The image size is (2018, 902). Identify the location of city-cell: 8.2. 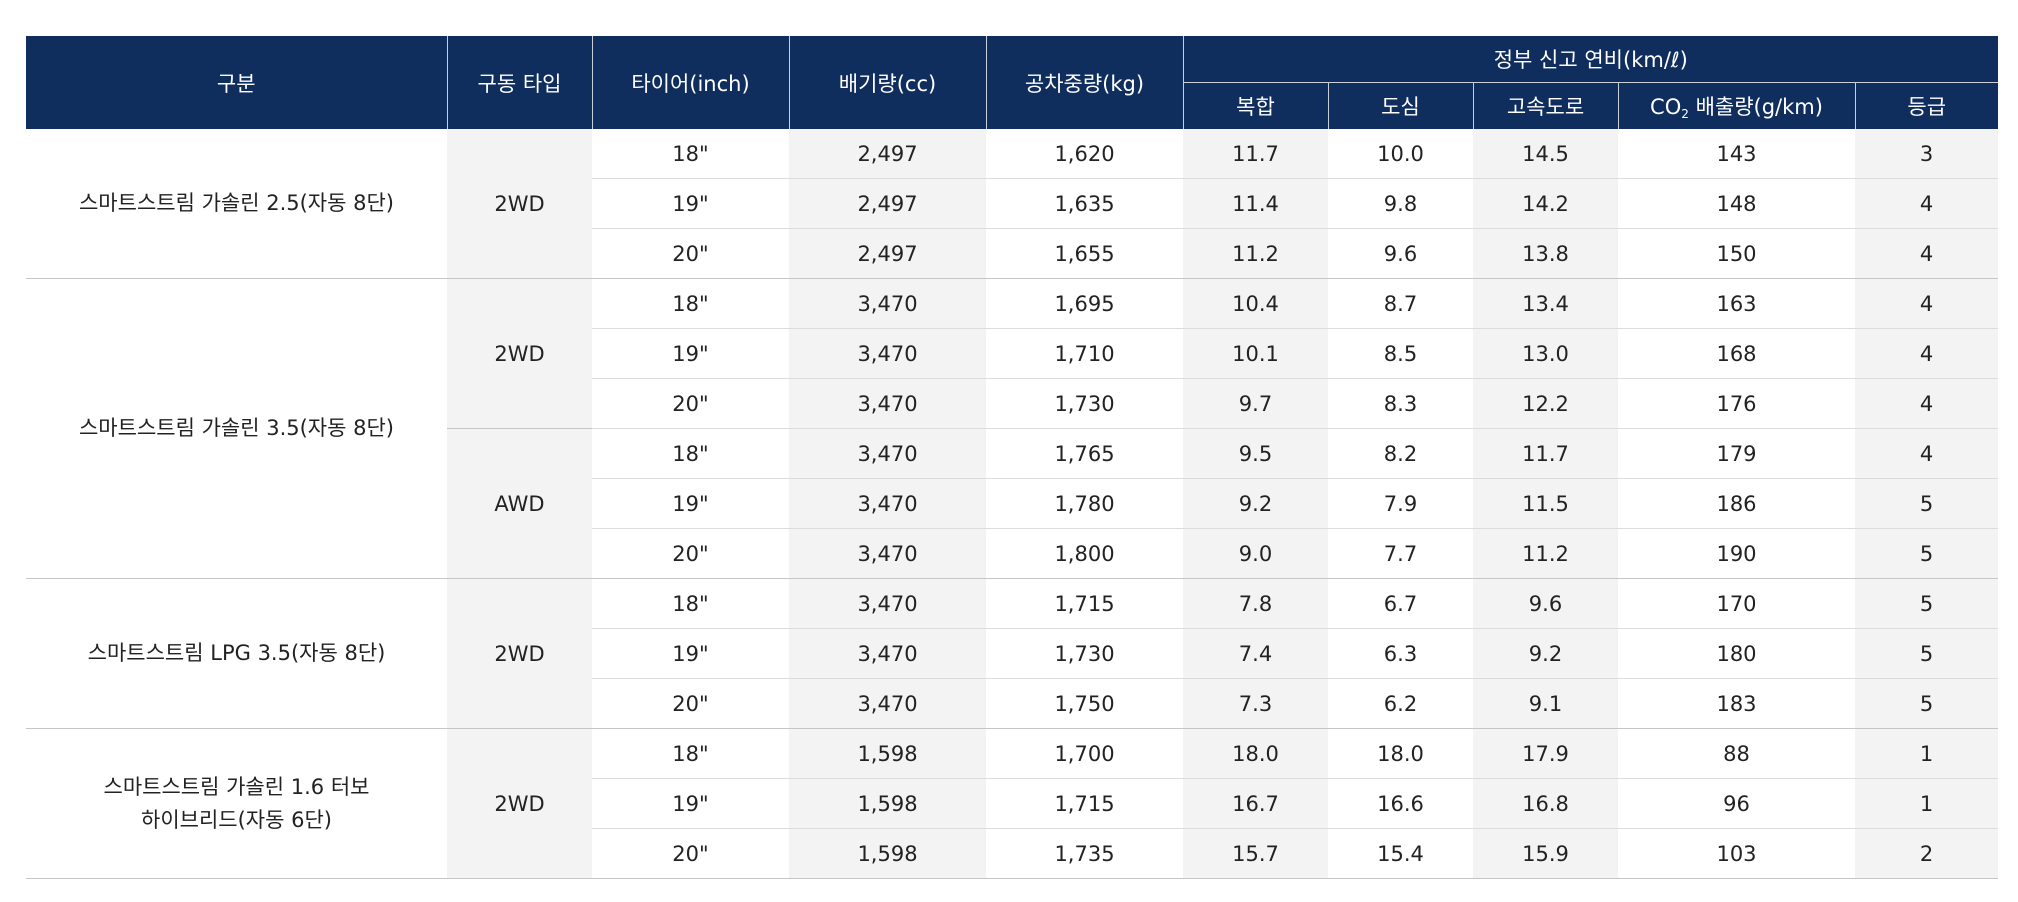
(1400, 453).